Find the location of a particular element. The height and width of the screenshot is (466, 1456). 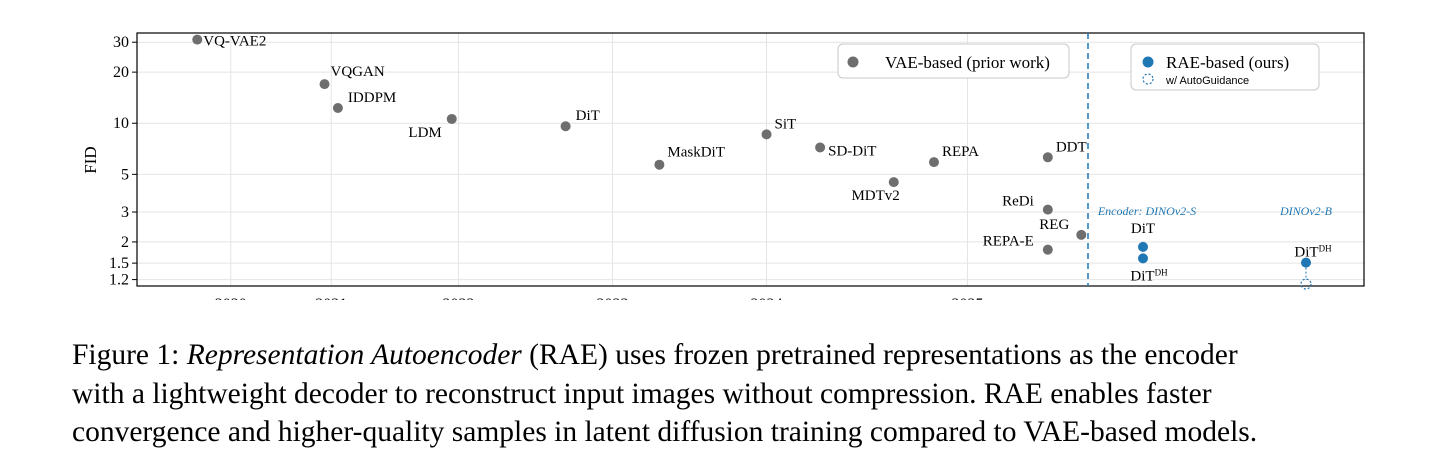

y-tick-label: 1.5 is located at coordinates (119, 263).